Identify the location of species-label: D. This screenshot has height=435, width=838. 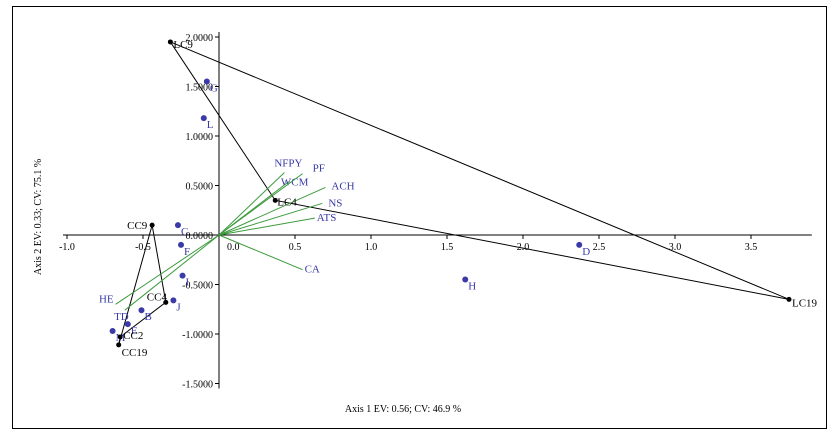
(586, 252).